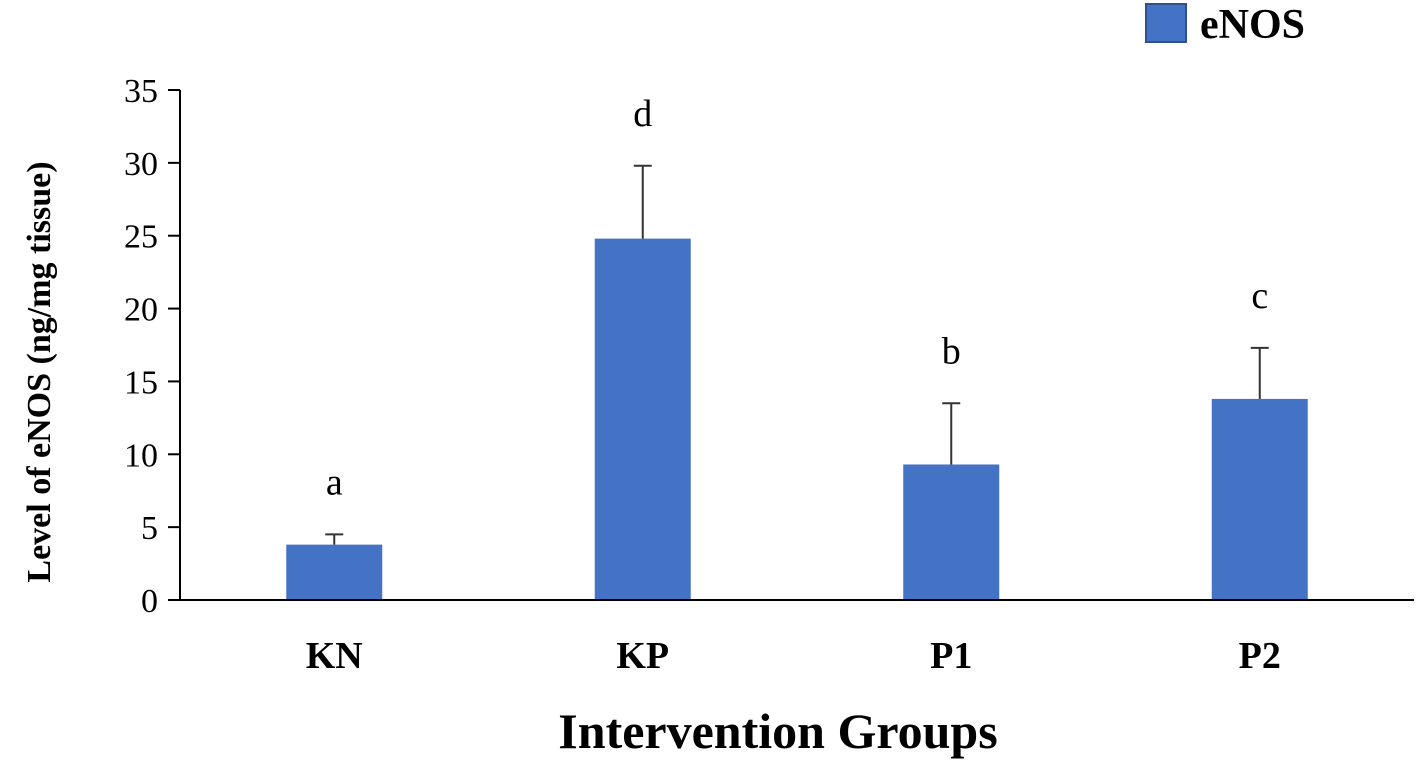  Describe the element at coordinates (141, 164) in the screenshot. I see `y-tick-label: 30` at that location.